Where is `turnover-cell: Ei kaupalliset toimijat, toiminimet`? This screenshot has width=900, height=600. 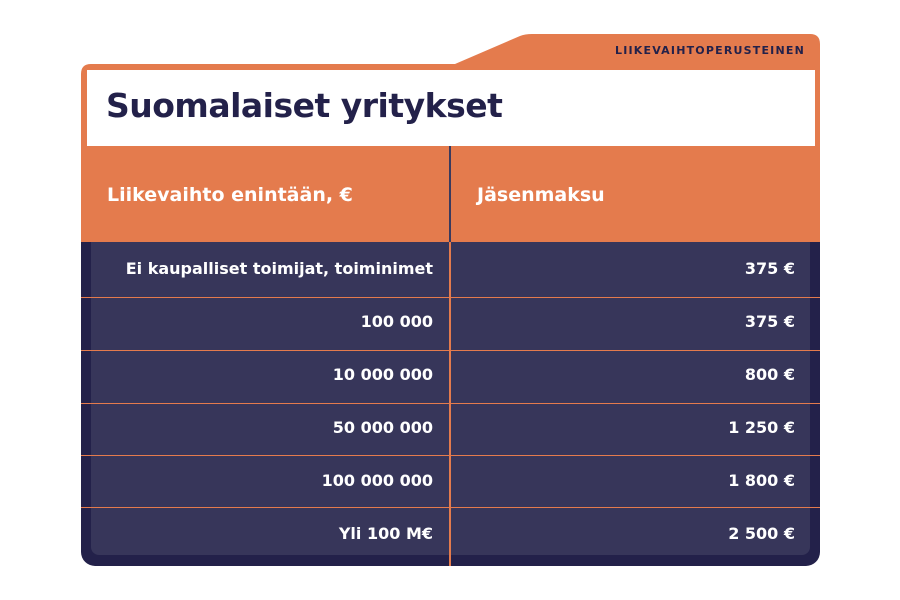 turnover-cell: Ei kaupalliset toimijat, toiminimet is located at coordinates (279, 268).